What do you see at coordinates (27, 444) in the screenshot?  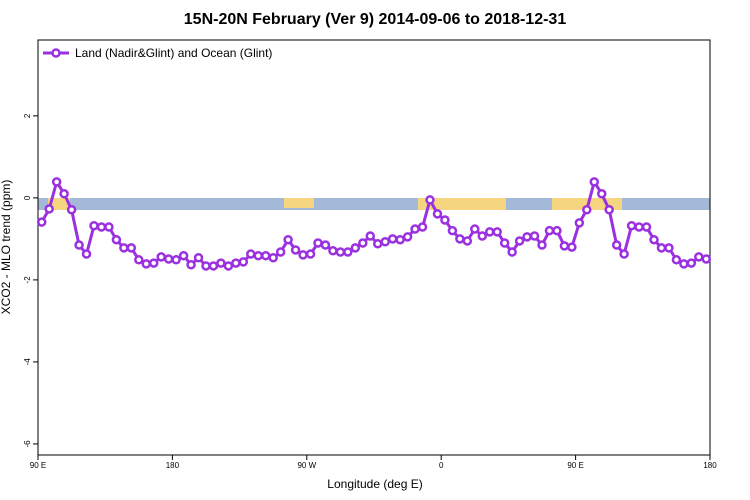 I see `y-tick-label: -6` at bounding box center [27, 444].